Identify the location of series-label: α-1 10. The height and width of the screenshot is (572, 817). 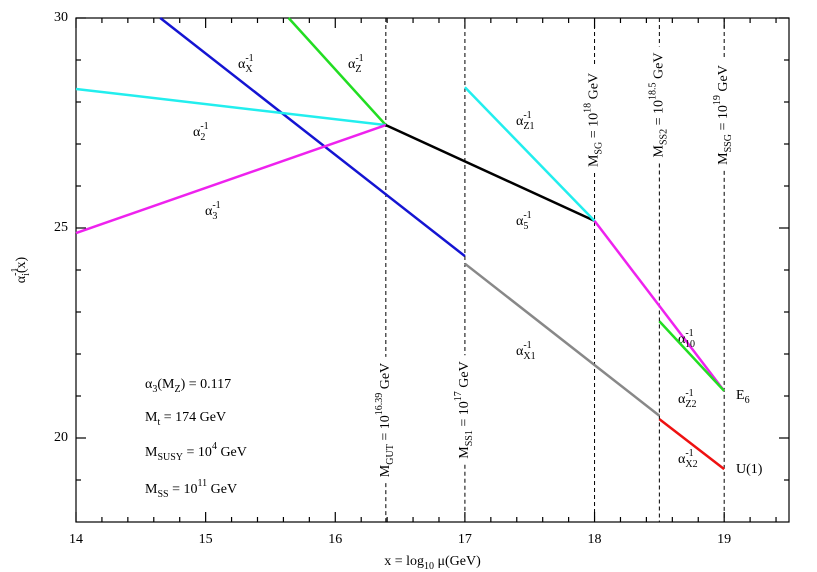
(686, 339).